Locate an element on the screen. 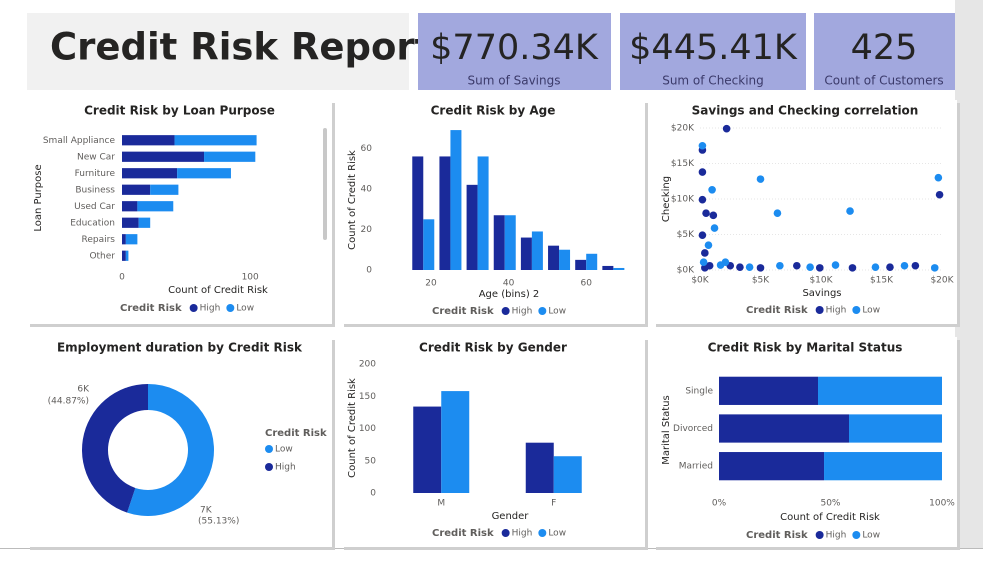 The image size is (983, 566). x-tick-label: 100 is located at coordinates (250, 278).